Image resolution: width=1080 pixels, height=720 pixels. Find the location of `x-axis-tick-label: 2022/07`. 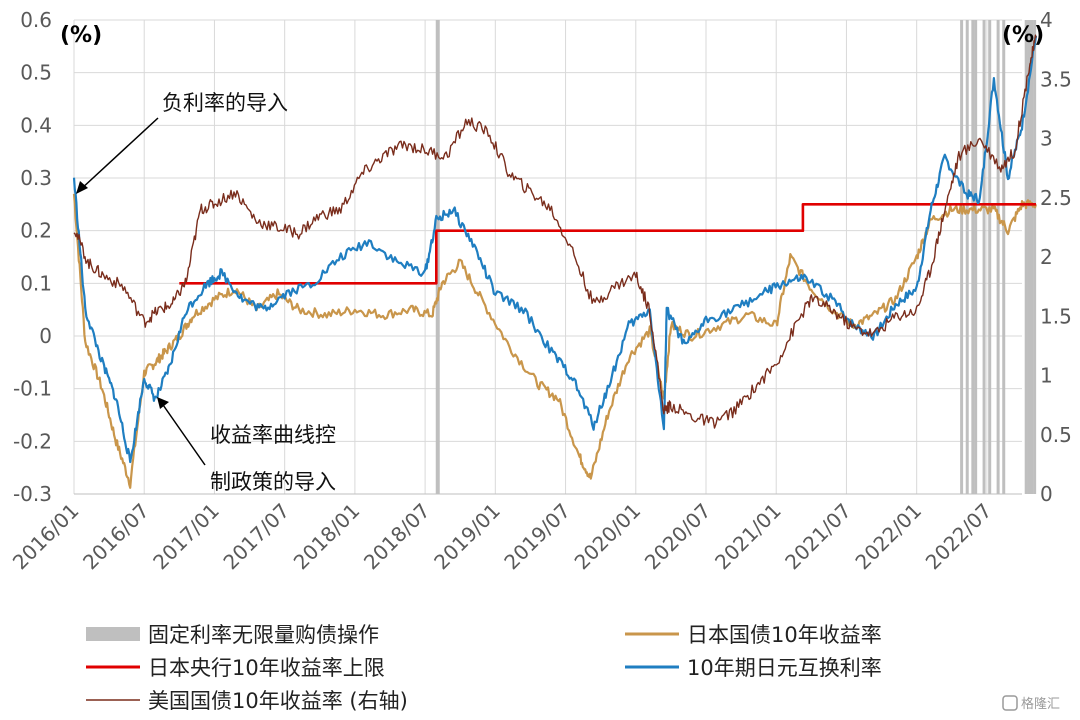

x-axis-tick-label: 2022/07 is located at coordinates (959, 537).